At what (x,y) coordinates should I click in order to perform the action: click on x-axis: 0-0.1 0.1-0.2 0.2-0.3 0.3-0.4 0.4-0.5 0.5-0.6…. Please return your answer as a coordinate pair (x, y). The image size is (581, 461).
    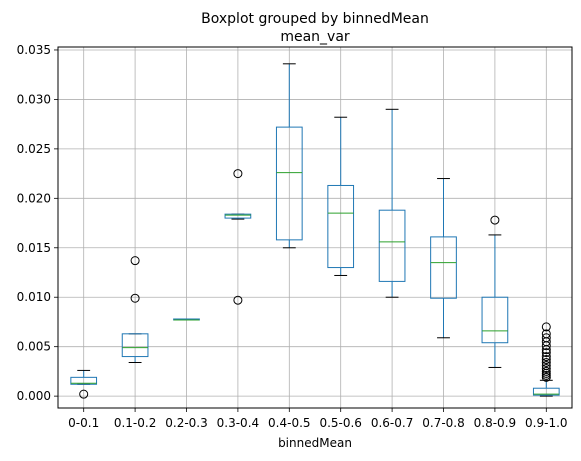
    Looking at the image, I should click on (318, 419).